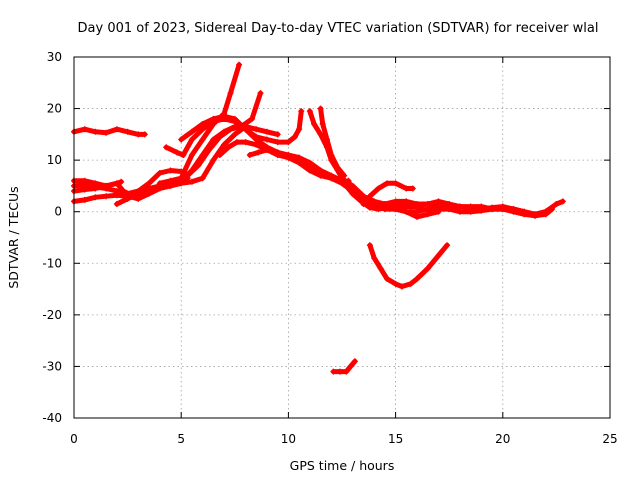 This screenshot has width=640, height=480. I want to click on x-axis-label: GPS time / hours, so click(342, 465).